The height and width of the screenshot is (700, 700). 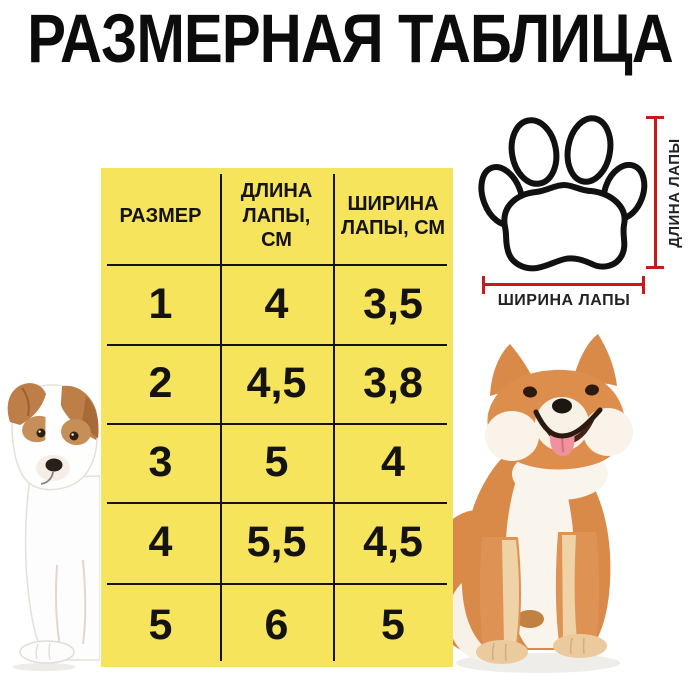 What do you see at coordinates (53, 527) in the screenshot?
I see `jack-russell-photo` at bounding box center [53, 527].